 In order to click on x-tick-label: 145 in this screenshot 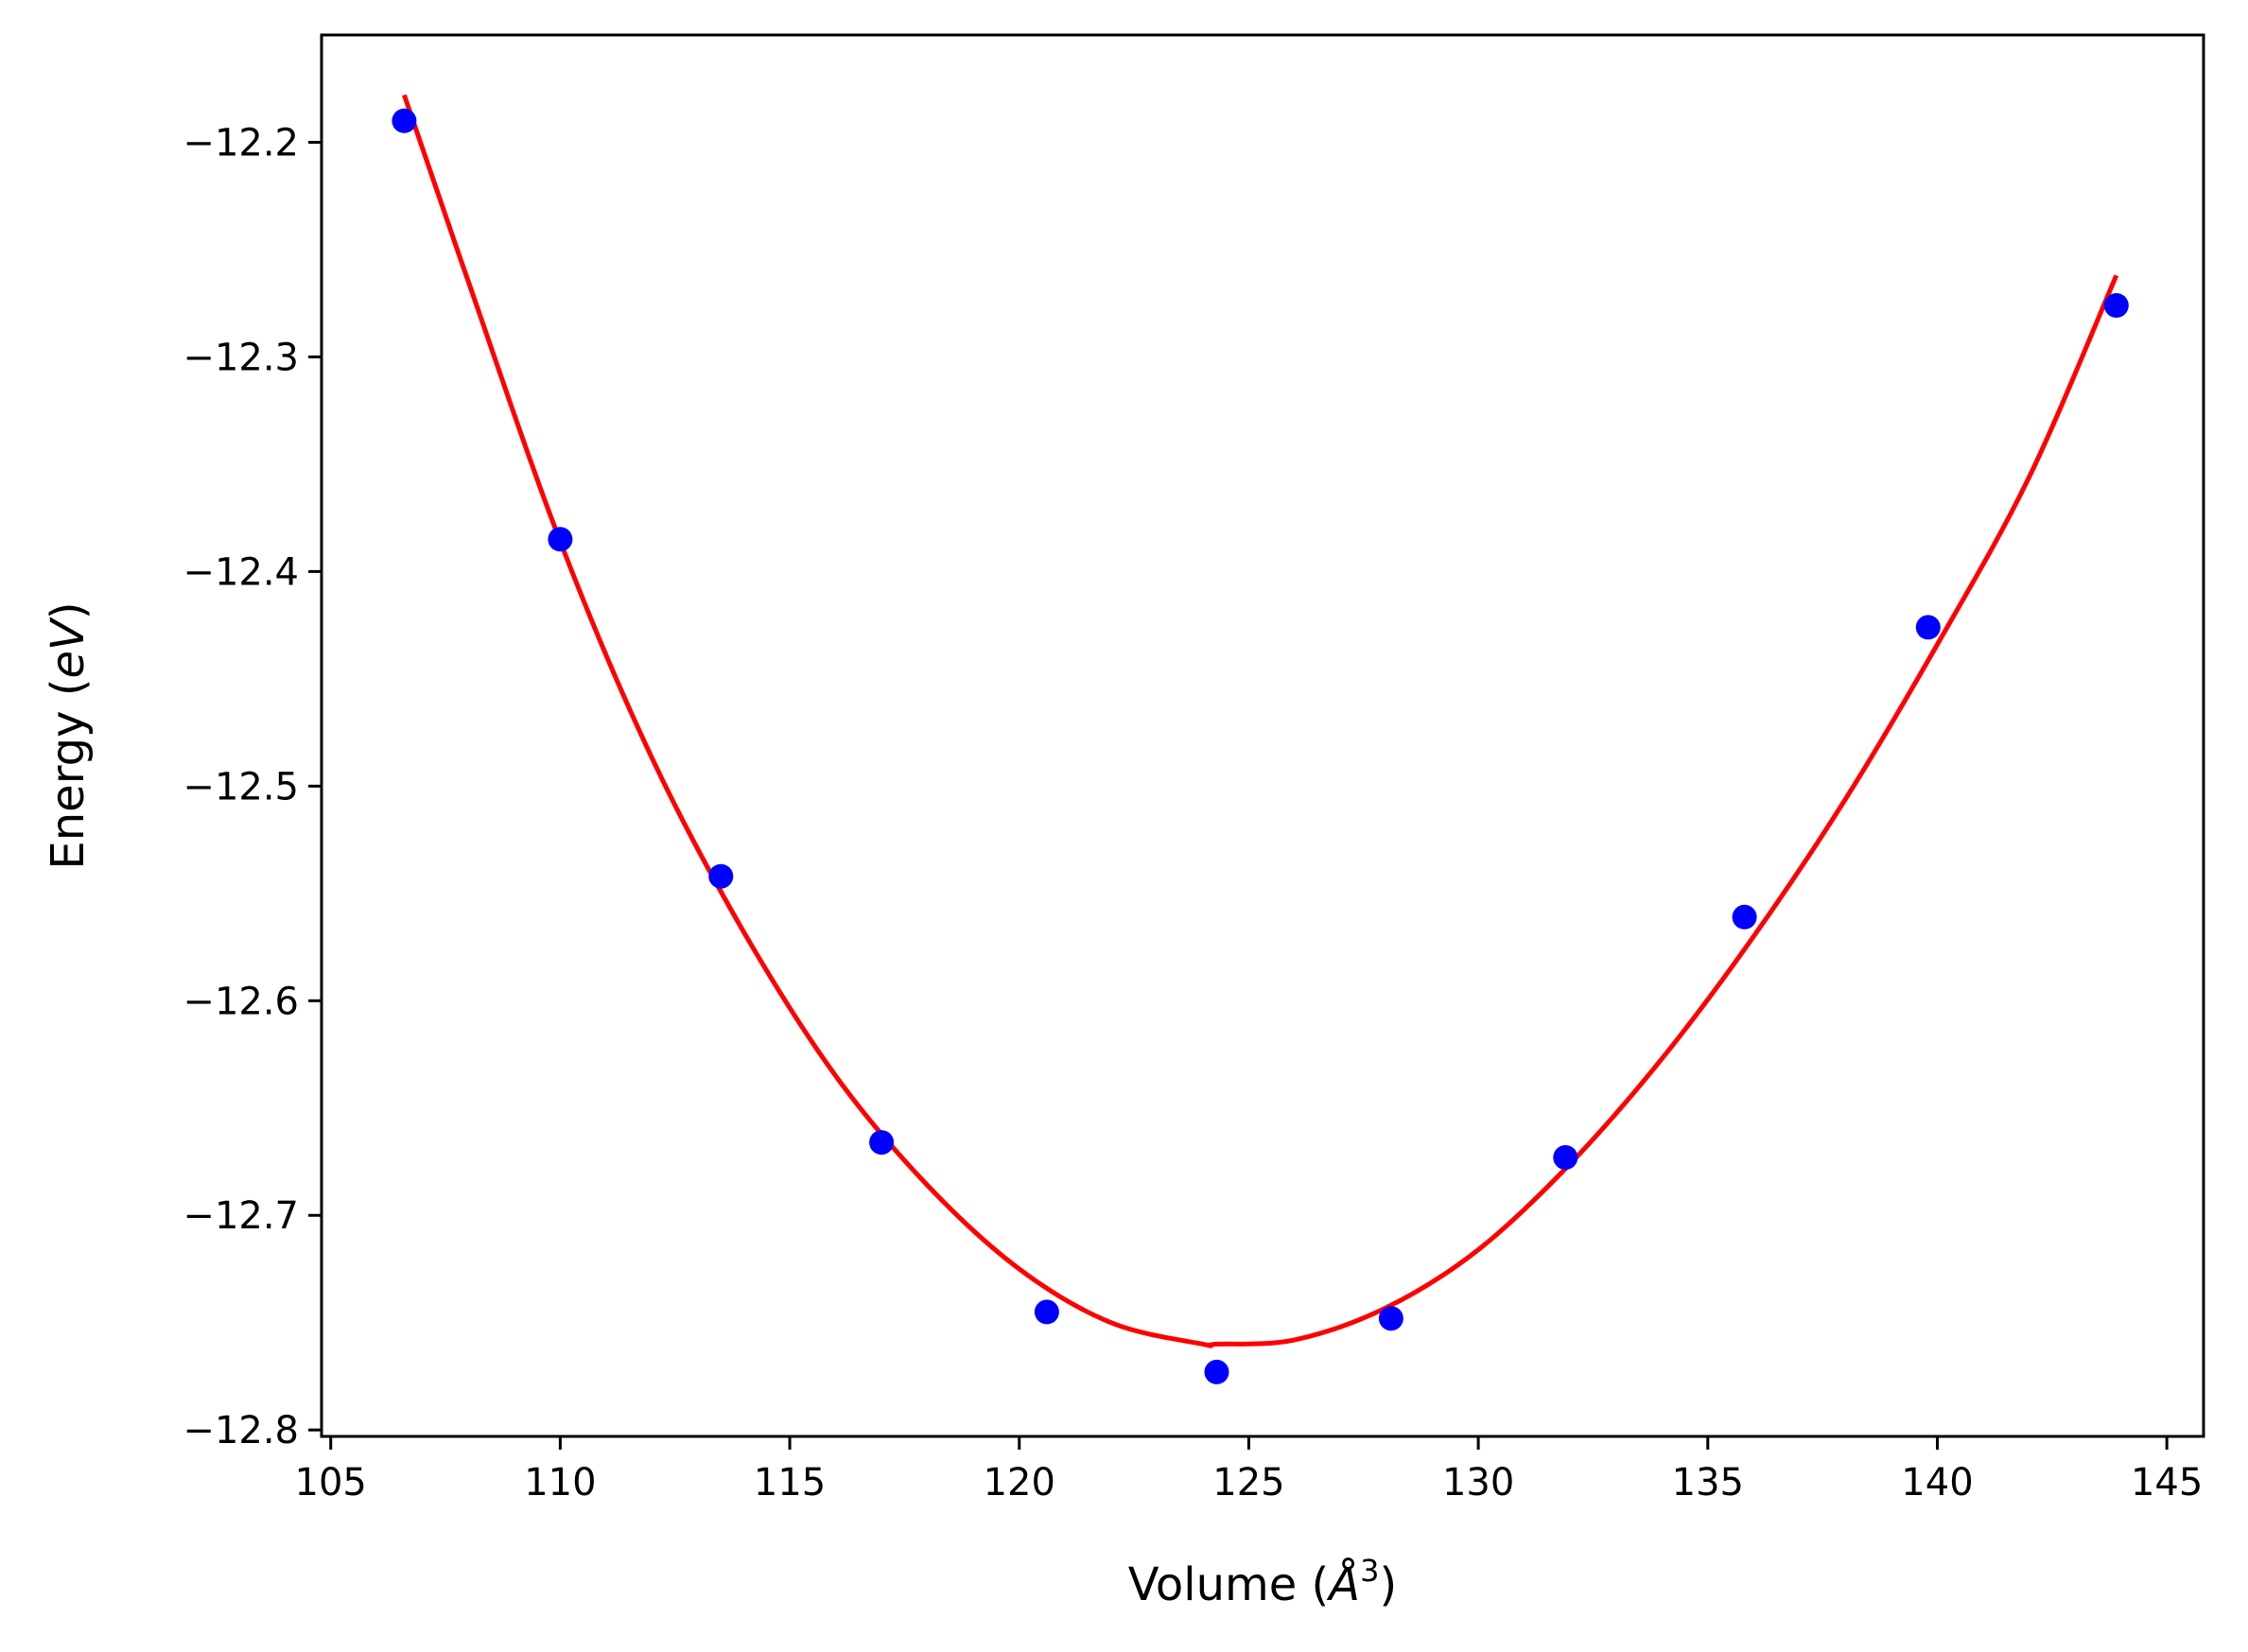, I will do `click(2167, 1483)`.